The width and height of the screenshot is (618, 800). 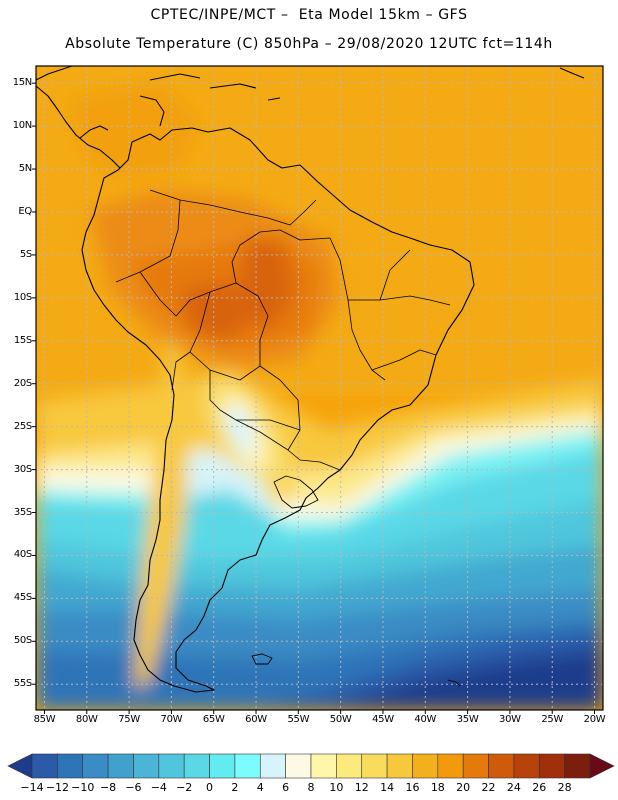 I want to click on lon-label: 65W, so click(x=213, y=719).